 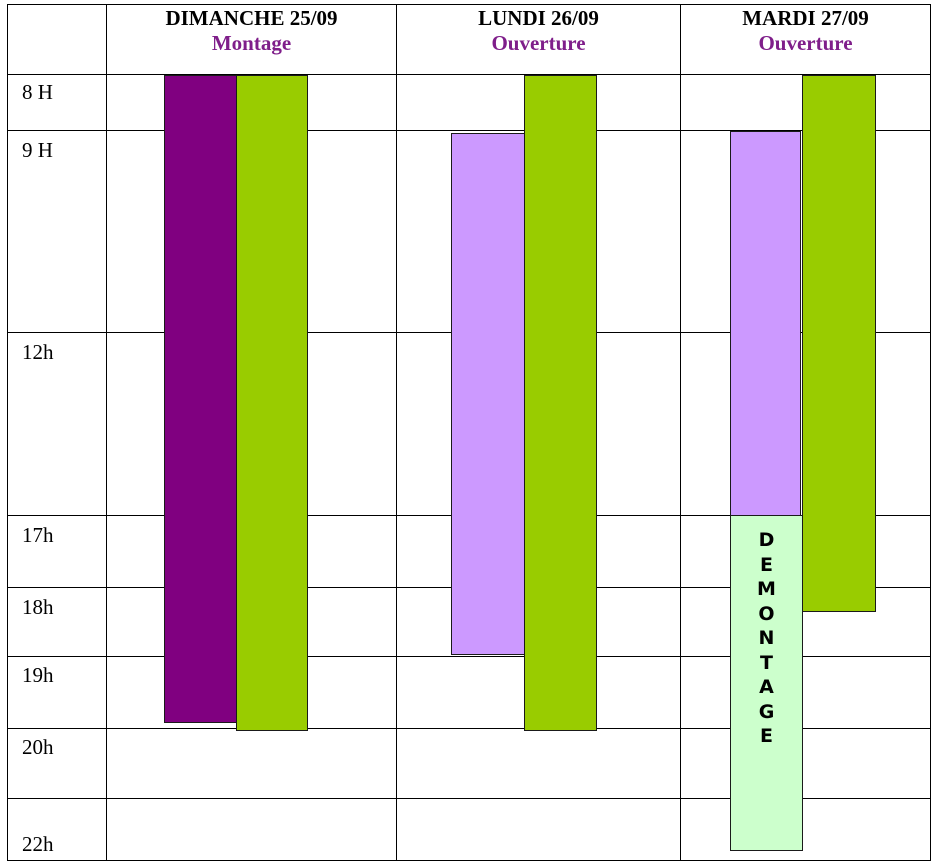 I want to click on column-date: DIMANCHE 25/09, so click(x=251, y=18).